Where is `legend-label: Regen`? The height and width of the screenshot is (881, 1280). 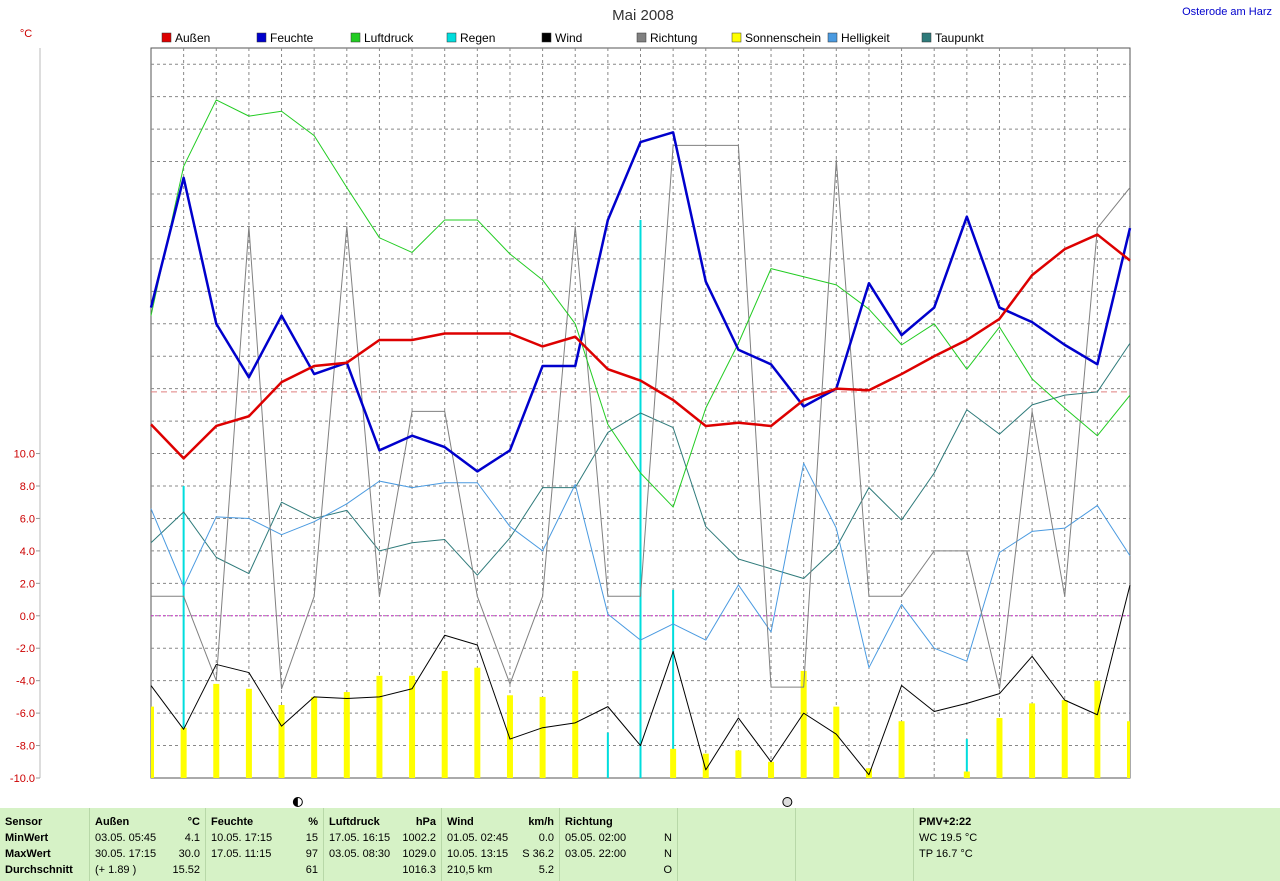
legend-label: Regen is located at coordinates (477, 38).